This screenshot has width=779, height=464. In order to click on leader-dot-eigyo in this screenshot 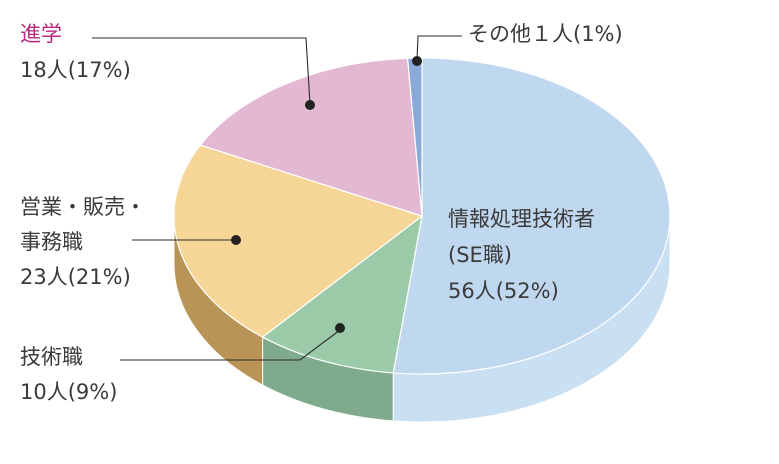, I will do `click(236, 240)`.